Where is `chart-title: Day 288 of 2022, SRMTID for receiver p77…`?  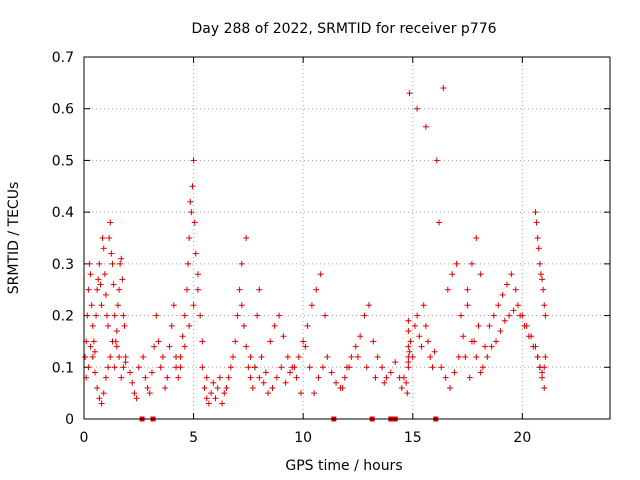
chart-title: Day 288 of 2022, SRMTID for receiver p77… is located at coordinates (343, 29).